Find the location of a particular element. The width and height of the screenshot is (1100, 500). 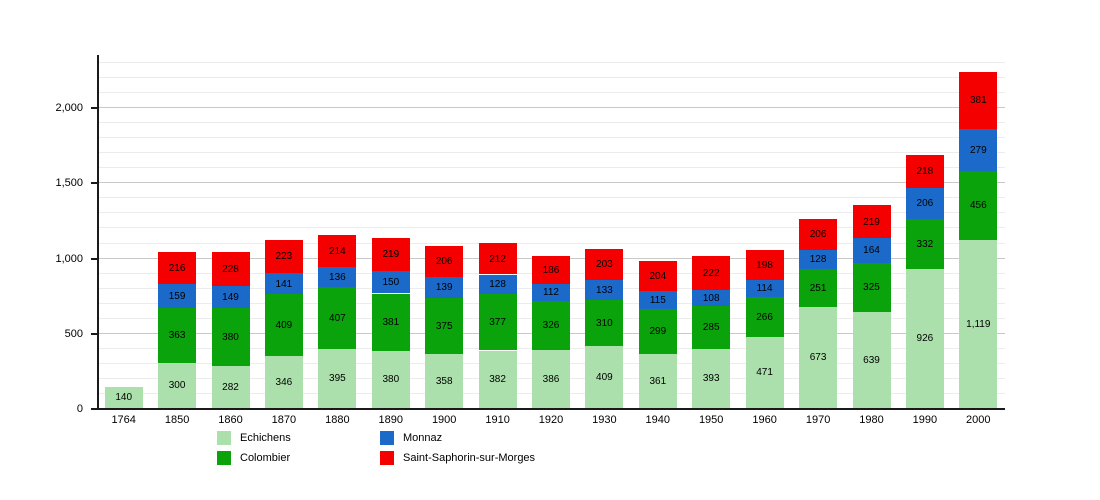

bar-segment-saint-saphorin-sur-morges: 216 is located at coordinates (177, 268).